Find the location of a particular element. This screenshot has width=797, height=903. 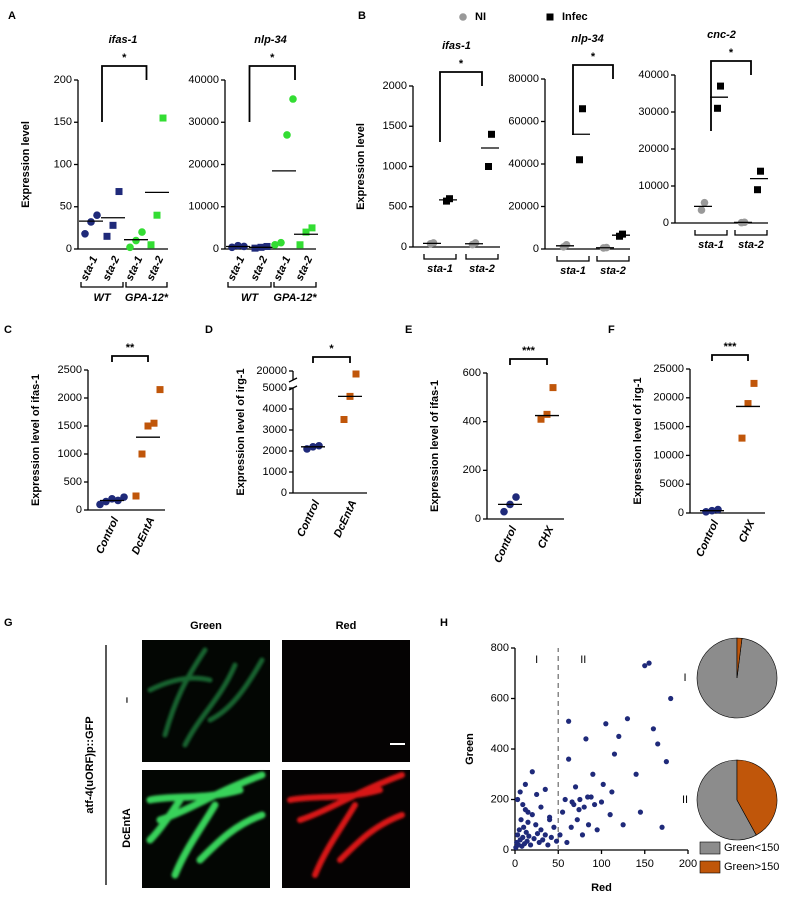

chart-title: cnc-2 is located at coordinates (721, 35).